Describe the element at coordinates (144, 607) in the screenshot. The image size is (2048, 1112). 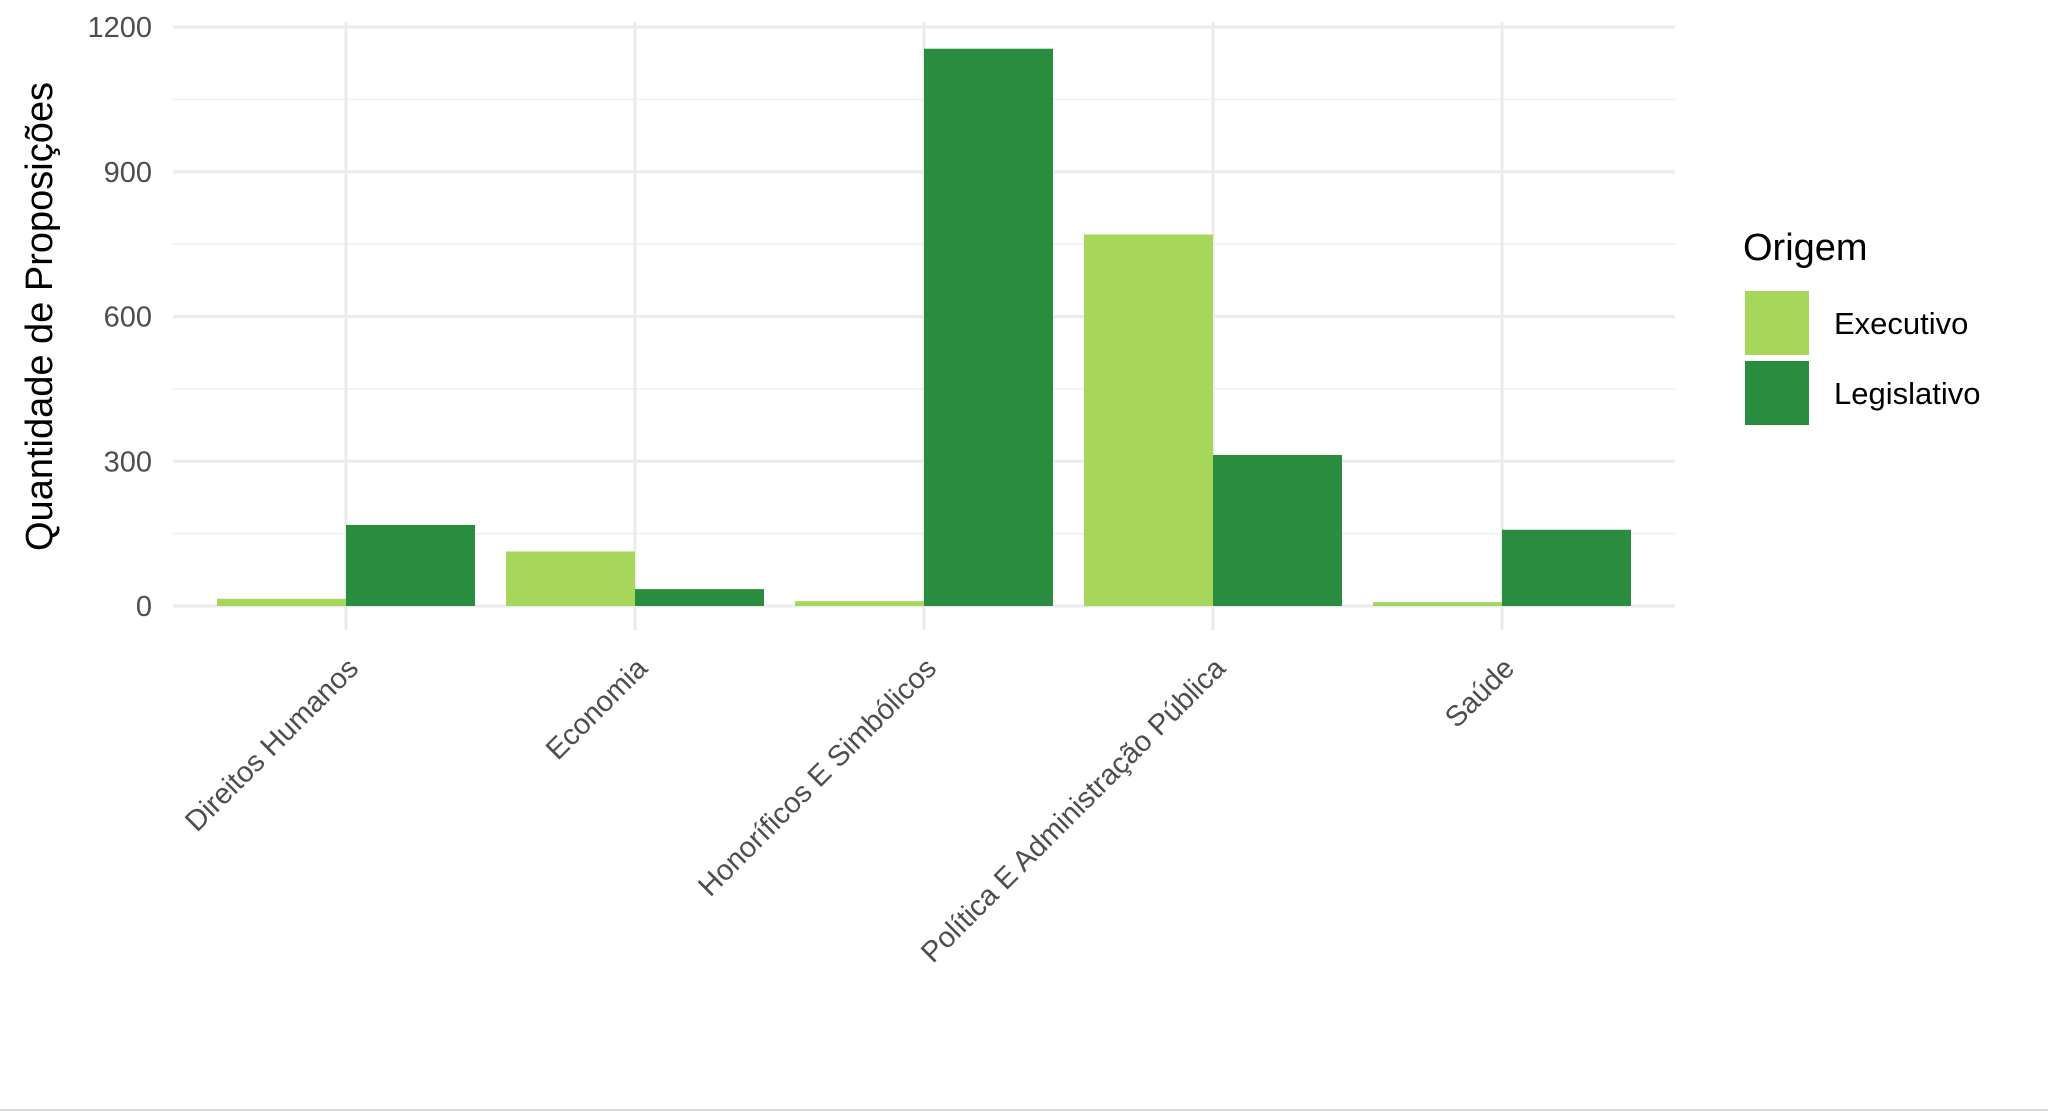
I see `y-tick-label: 0` at that location.